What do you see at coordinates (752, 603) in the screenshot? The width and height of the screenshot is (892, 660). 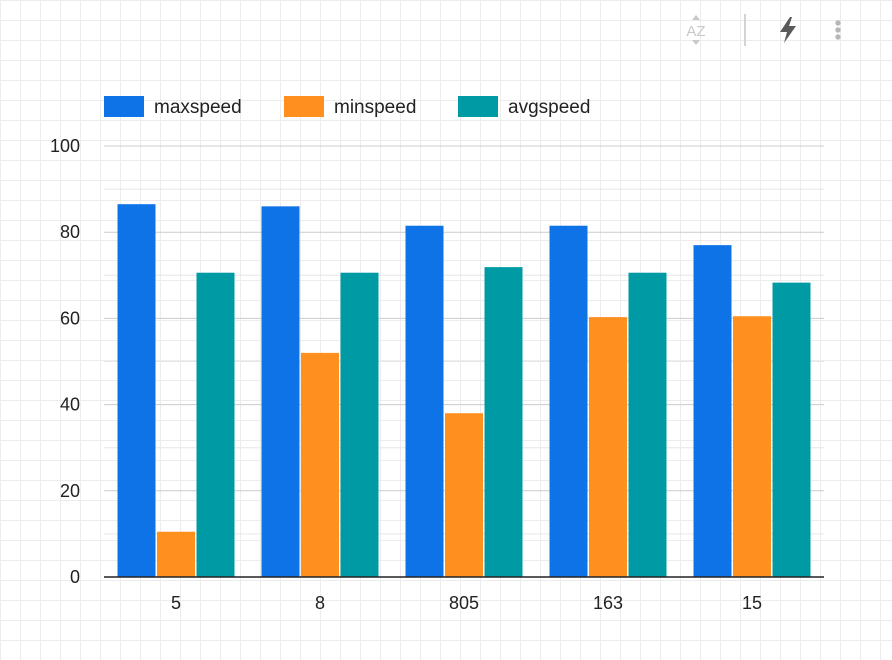 I see `x-tick-label: 15` at bounding box center [752, 603].